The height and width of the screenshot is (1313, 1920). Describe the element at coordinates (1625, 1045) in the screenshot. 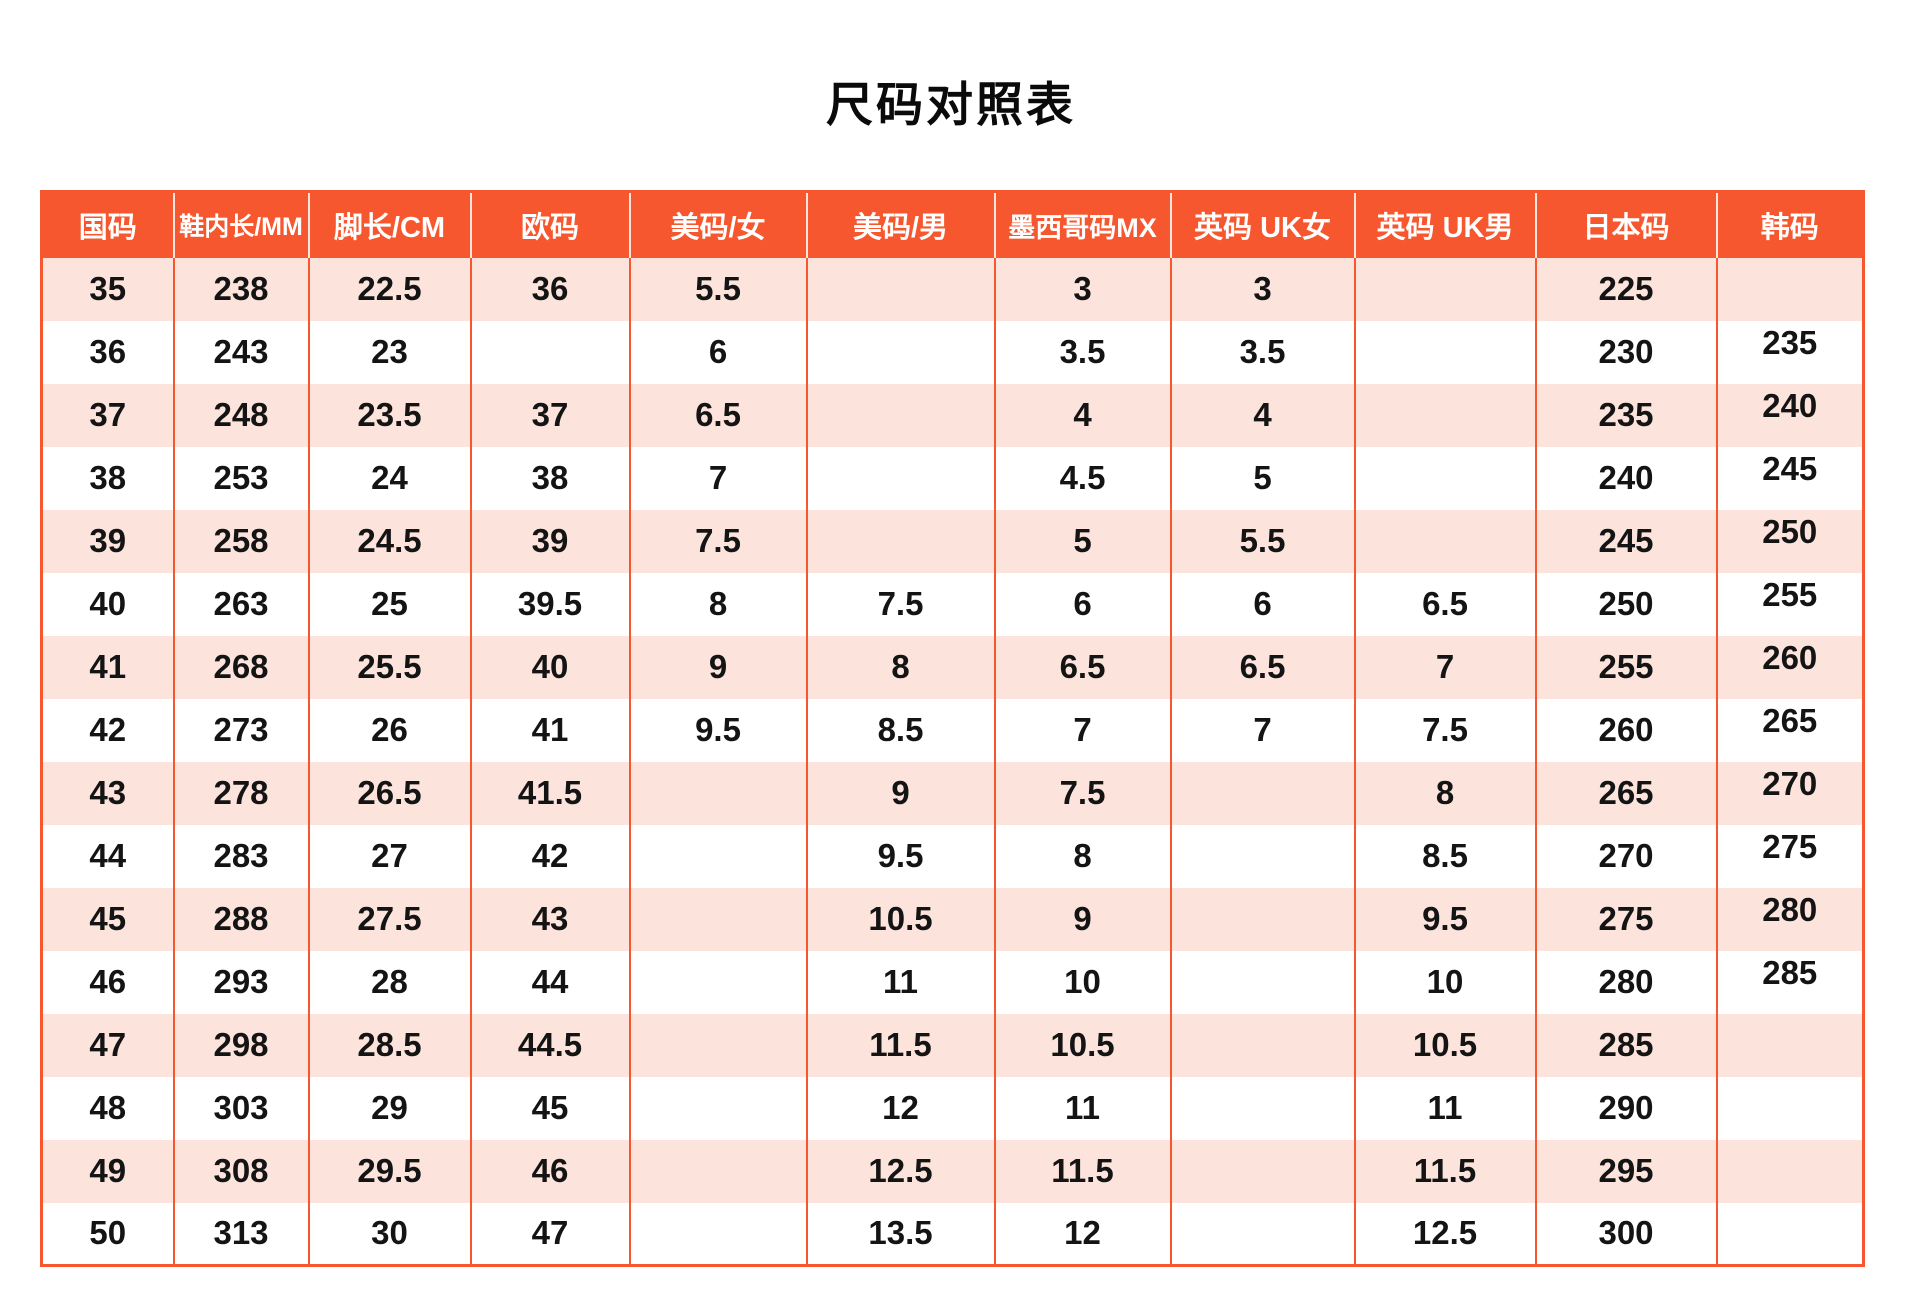

I see `table-cell-r12-c9: 285` at that location.